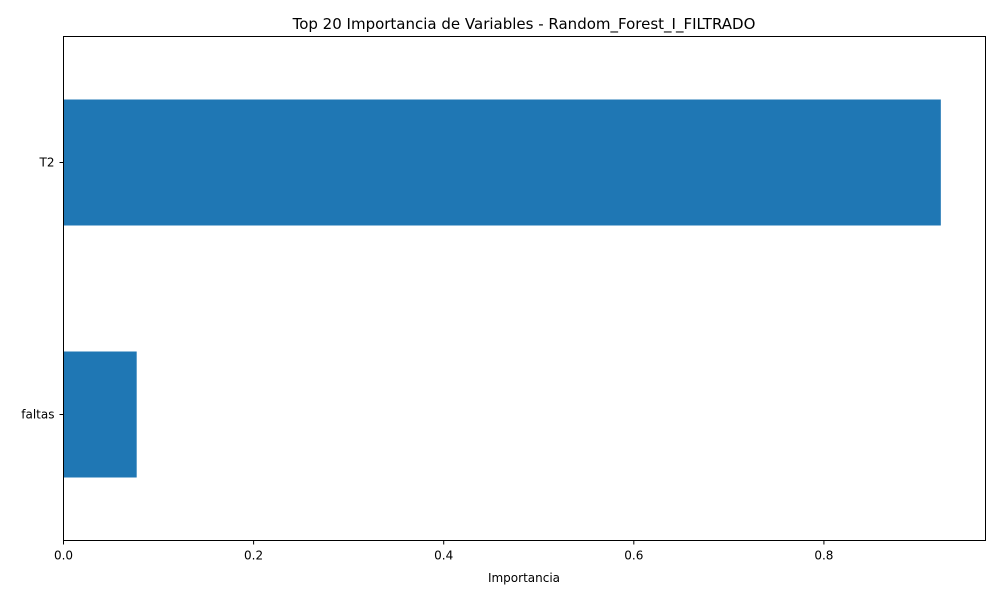  I want to click on x-tick-label: 0.2, so click(253, 556).